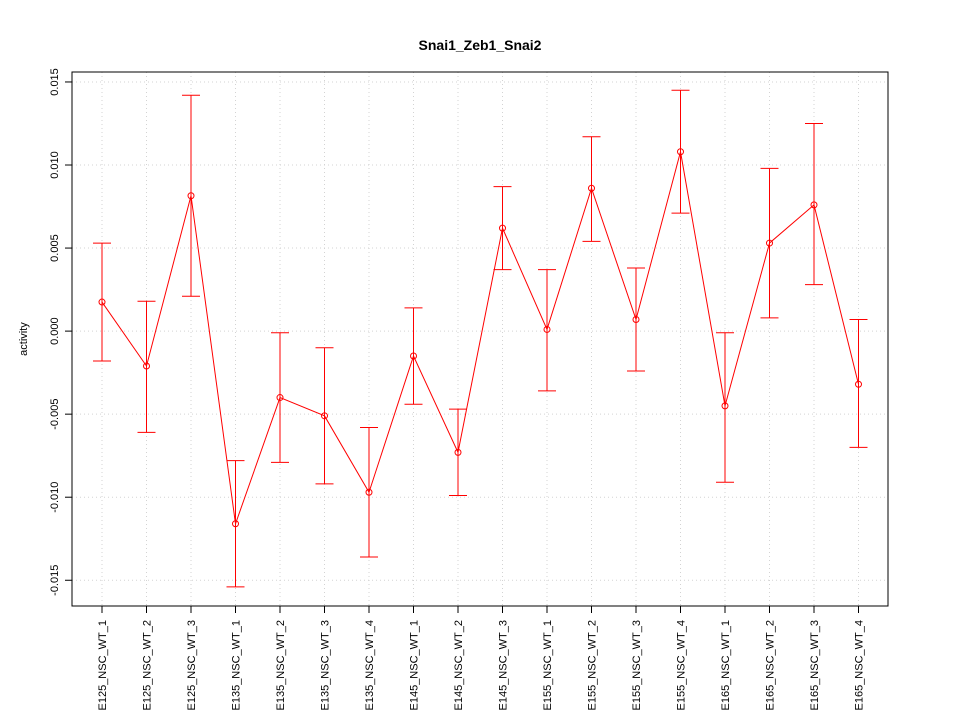 The width and height of the screenshot is (960, 720). Describe the element at coordinates (192, 665) in the screenshot. I see `x-tick-label: E125_NSC_WT_3` at that location.